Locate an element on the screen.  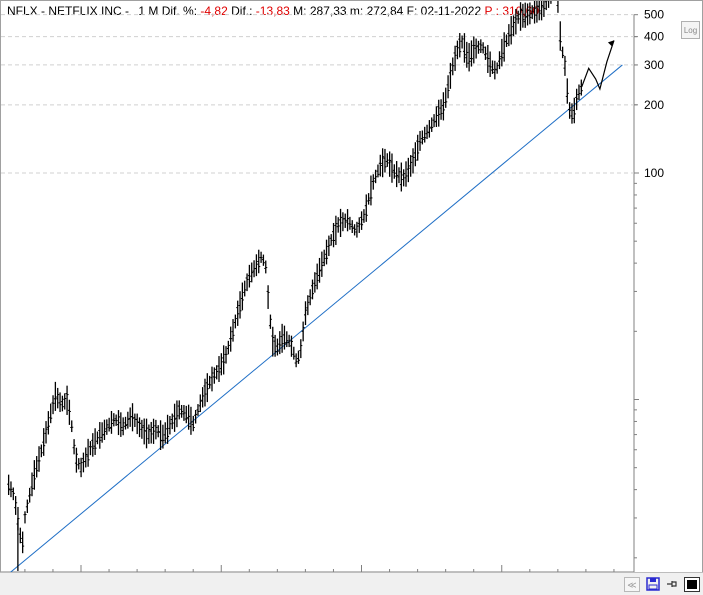
pin-icon is located at coordinates (672, 584).